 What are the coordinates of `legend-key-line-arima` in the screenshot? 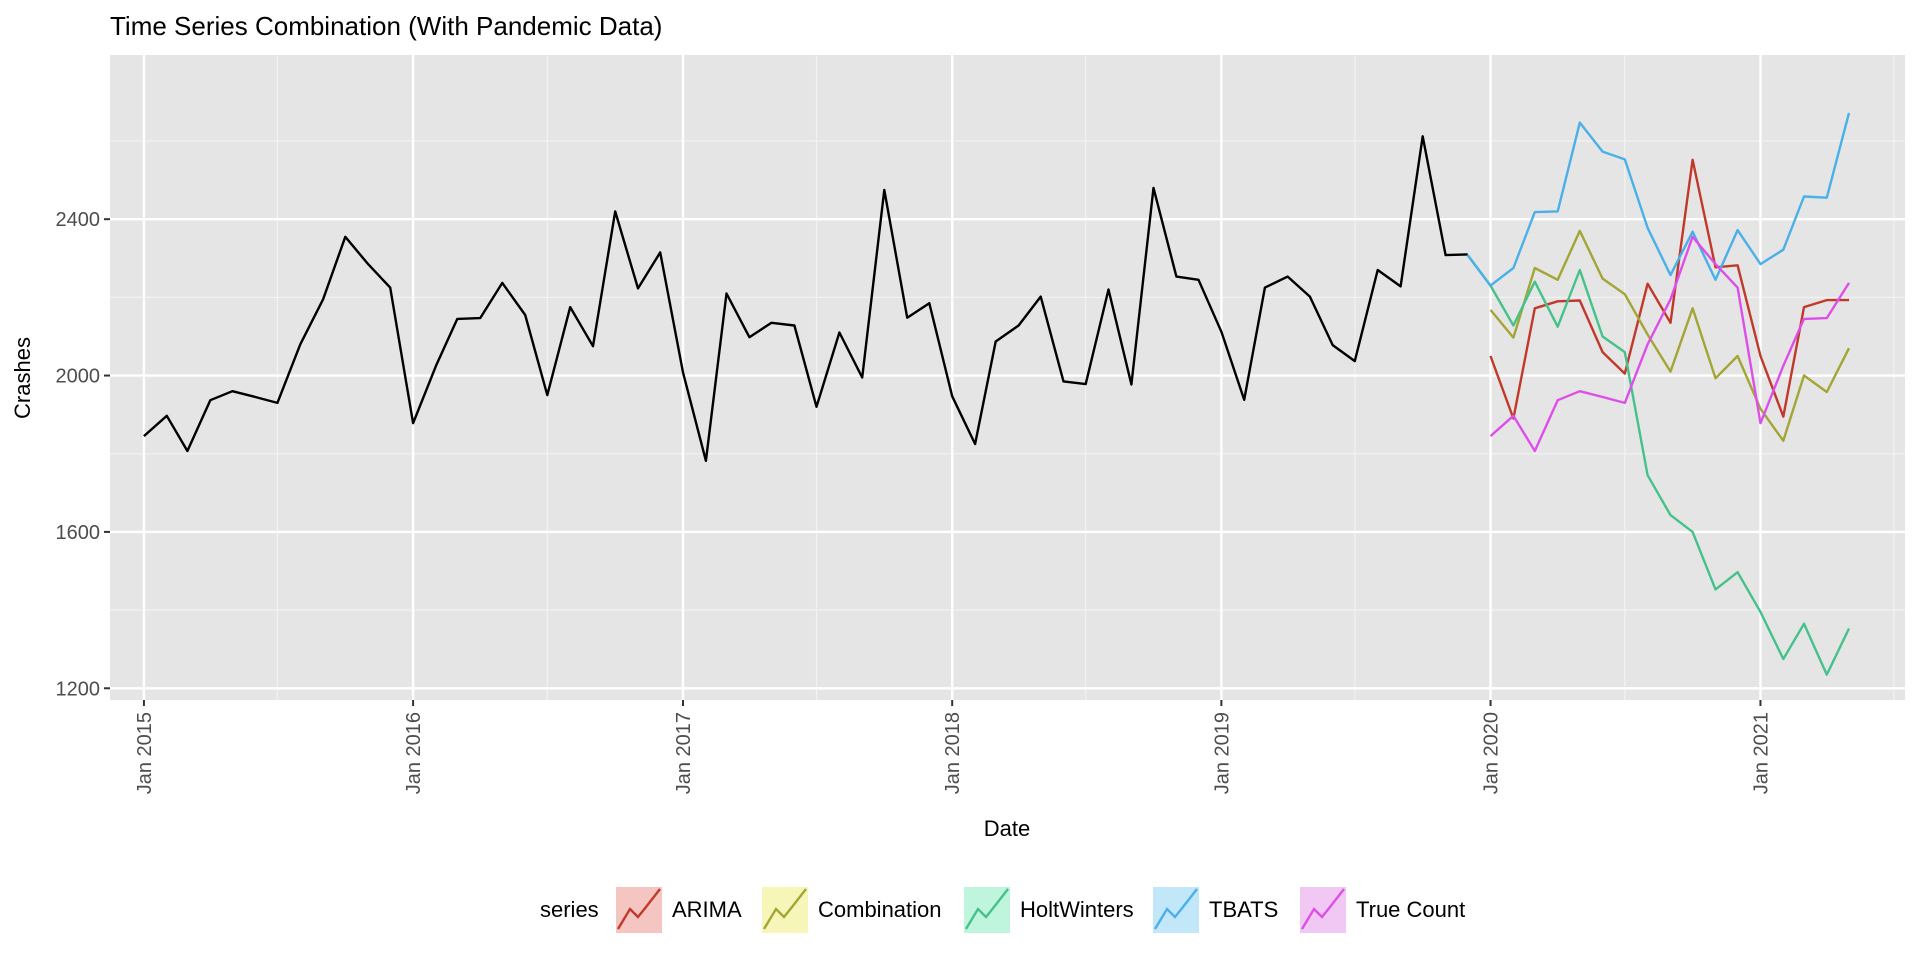 It's located at (638, 909).